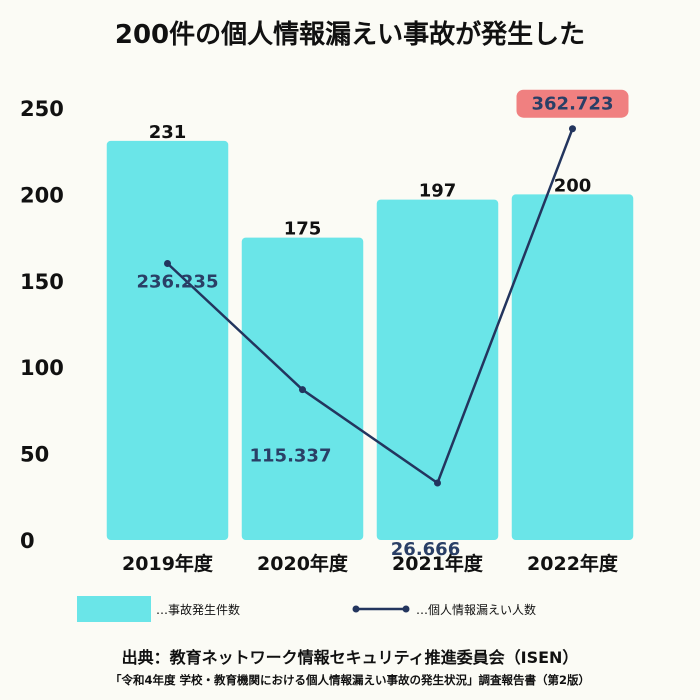  I want to click on bar-value-label: 197, so click(438, 191).